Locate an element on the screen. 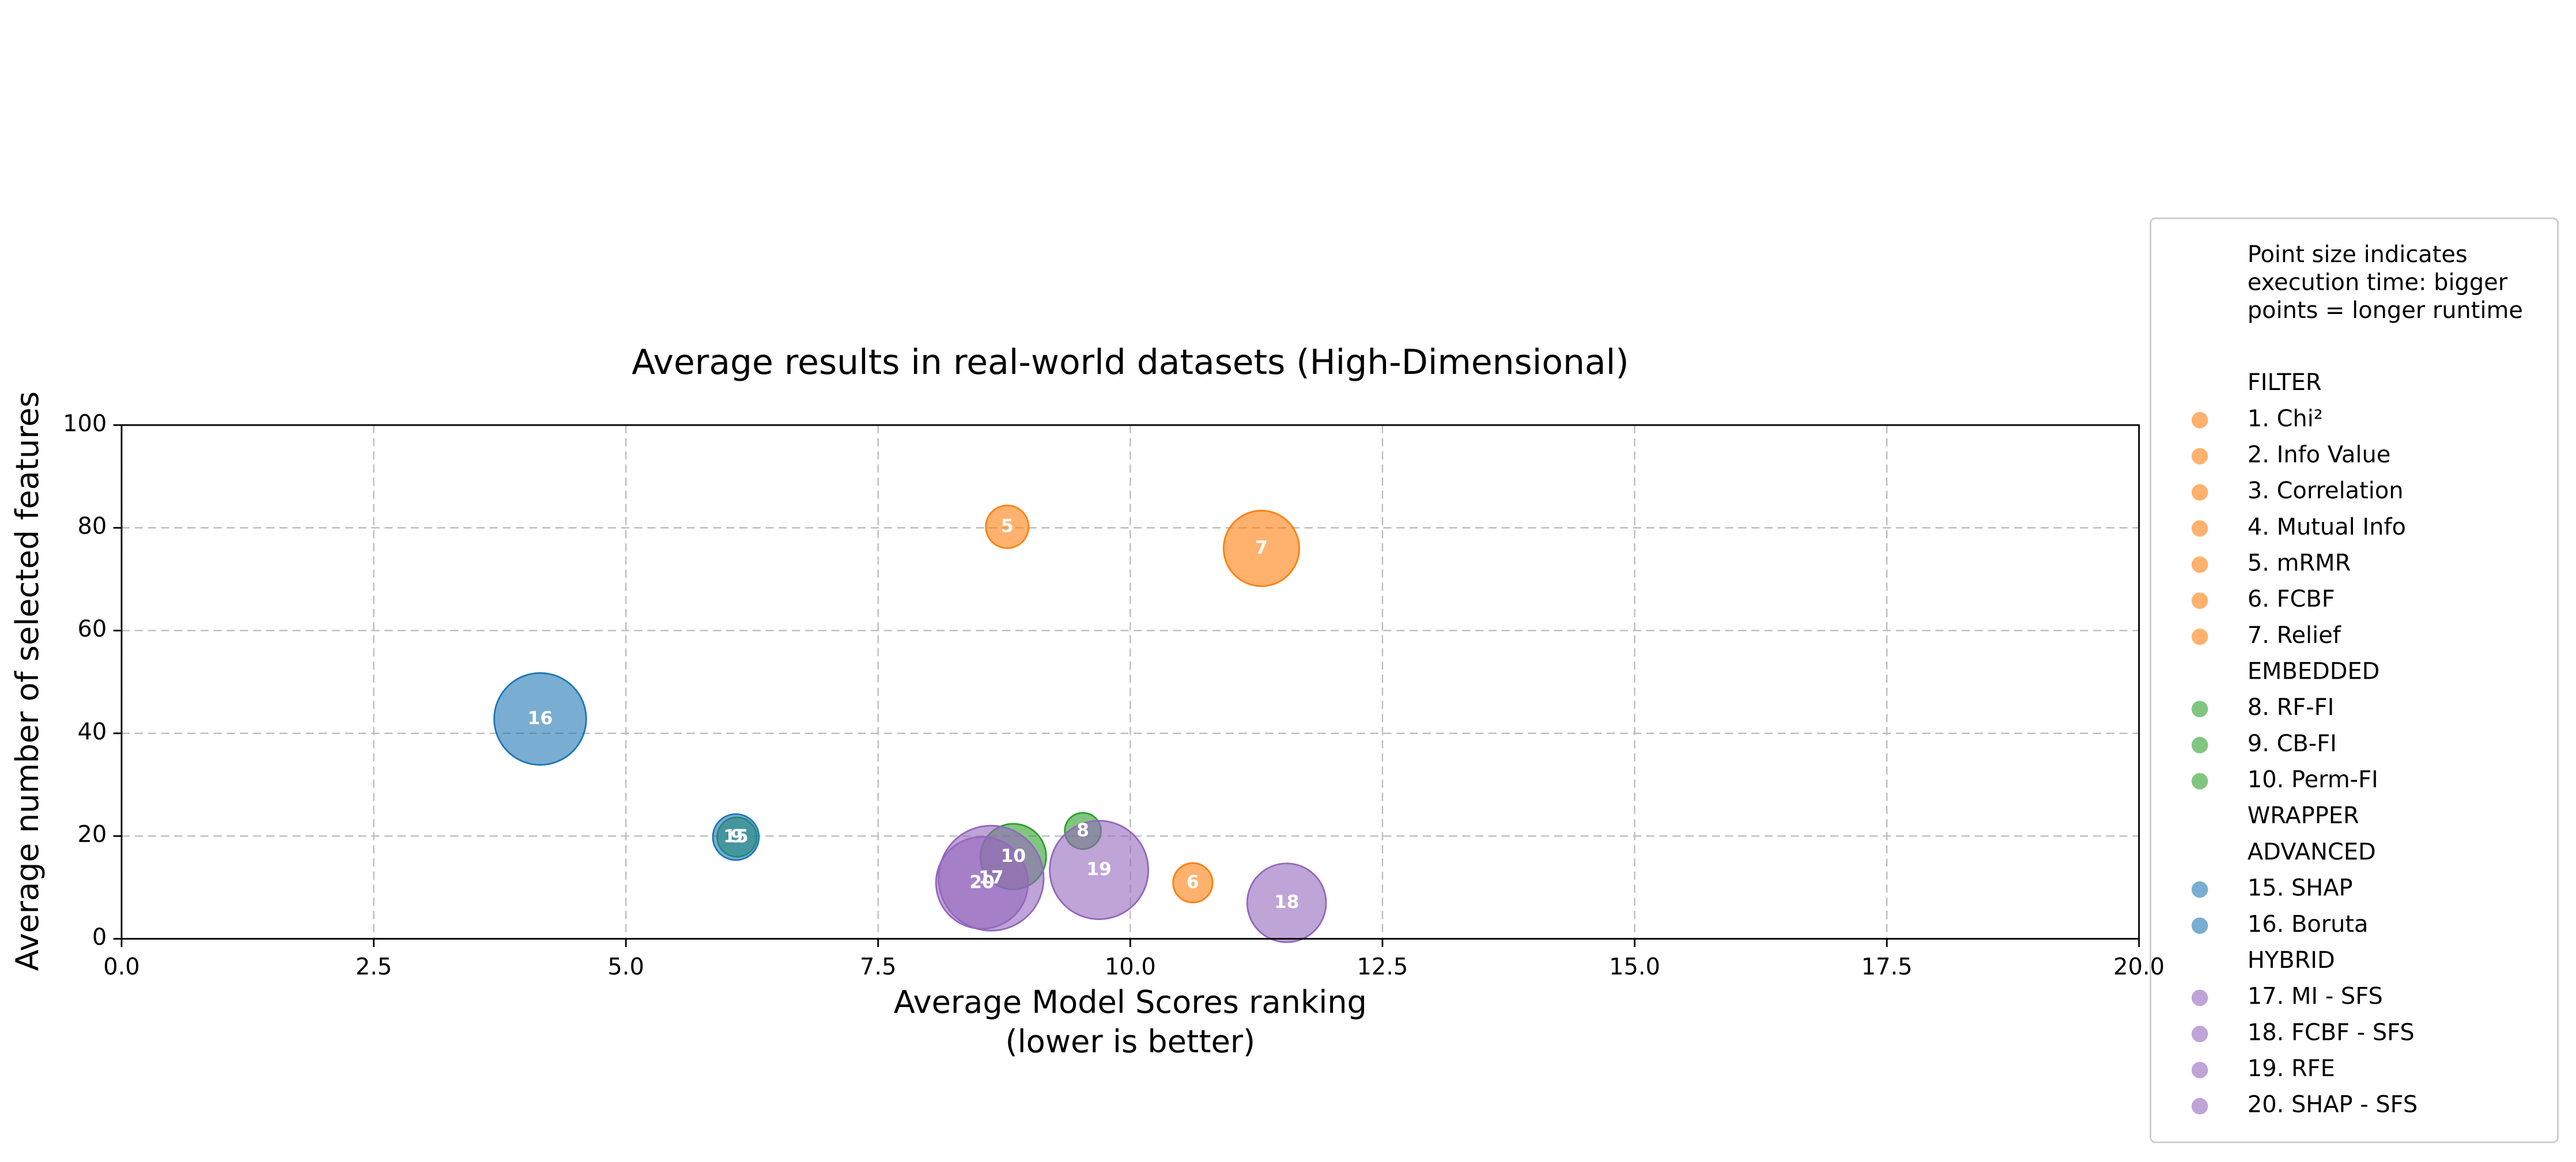 This screenshot has width=2576, height=1162. x-tick-label: 7.5 is located at coordinates (878, 966).